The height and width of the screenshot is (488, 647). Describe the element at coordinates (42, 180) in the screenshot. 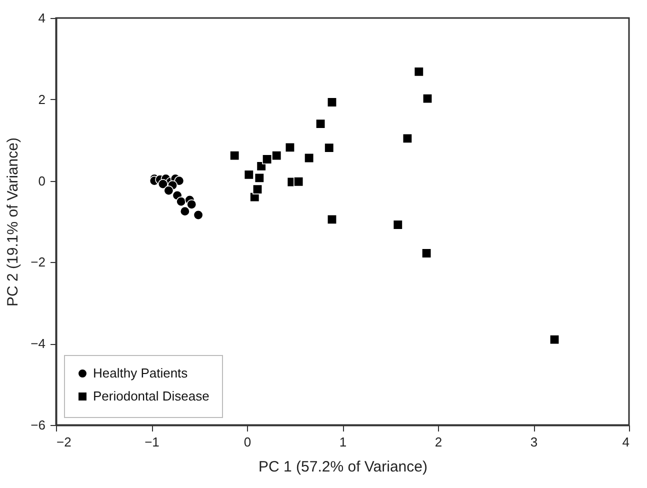

I see `y-tick-label: 0` at that location.